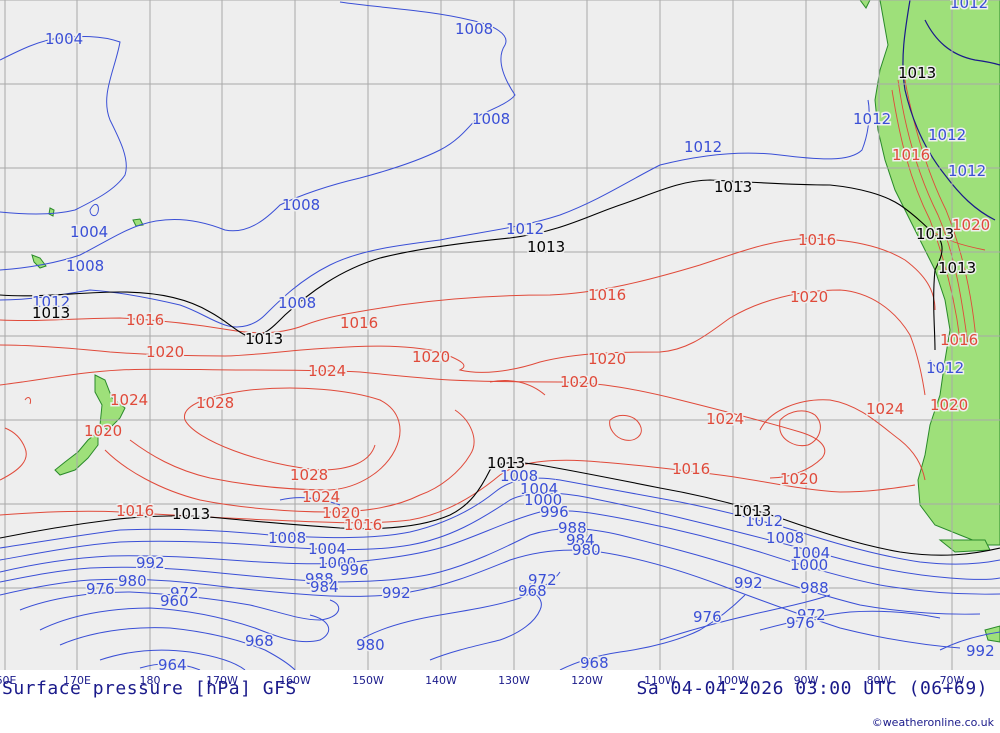 This screenshot has width=1000, height=733. Describe the element at coordinates (150, 680) in the screenshot. I see `tick-180: 180` at that location.